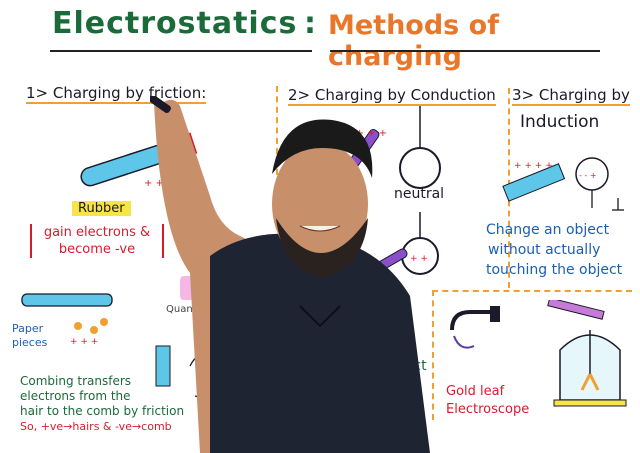 The width and height of the screenshot is (640, 453). Describe the element at coordinates (419, 194) in the screenshot. I see `neutral-label: neutral` at that location.